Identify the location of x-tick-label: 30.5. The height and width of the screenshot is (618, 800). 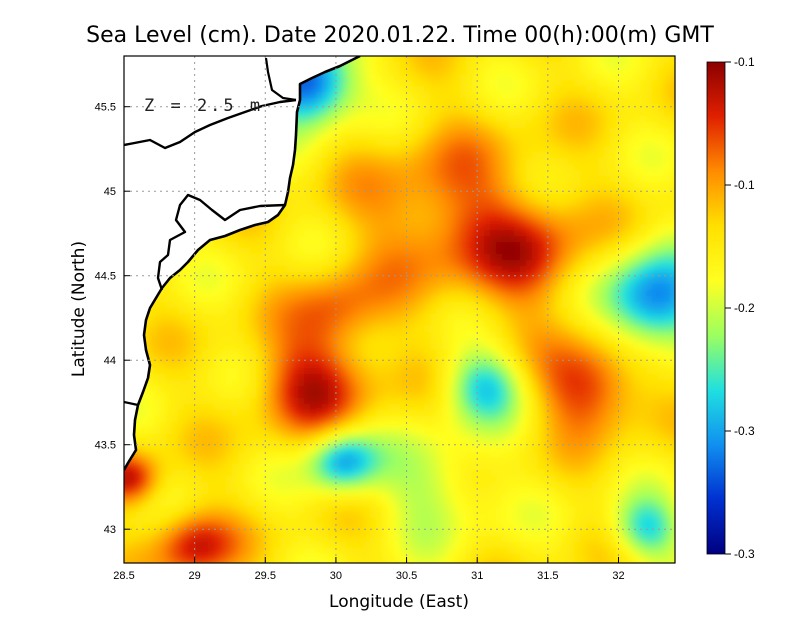
(406, 576).